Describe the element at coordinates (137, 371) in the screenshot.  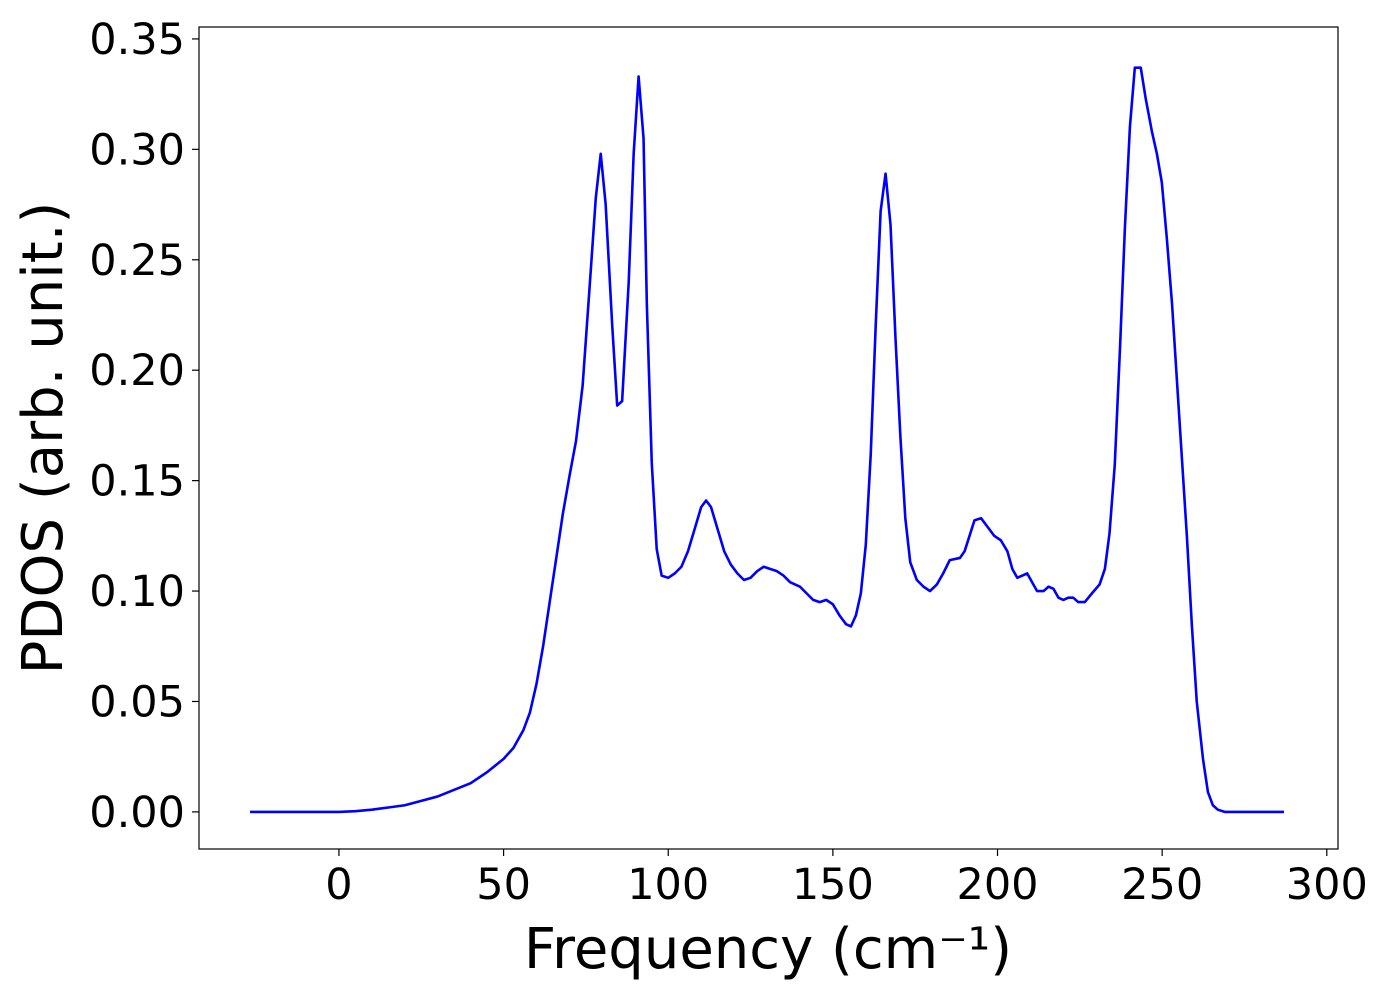
I see `y-tick-label: 0.20` at that location.